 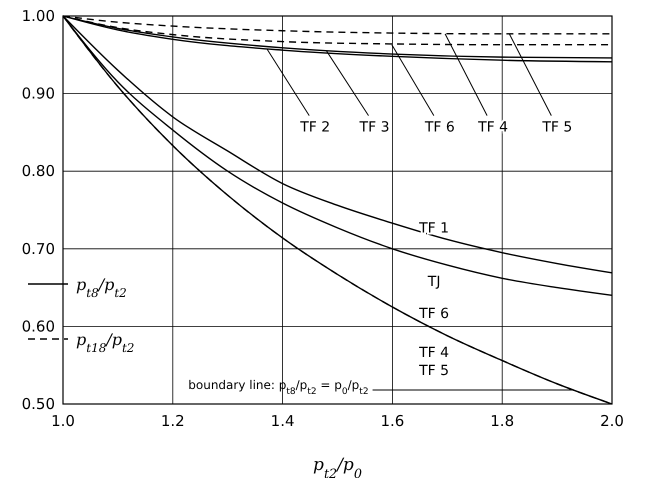 What do you see at coordinates (392, 421) in the screenshot?
I see `x-tick-label: 1.6` at bounding box center [392, 421].